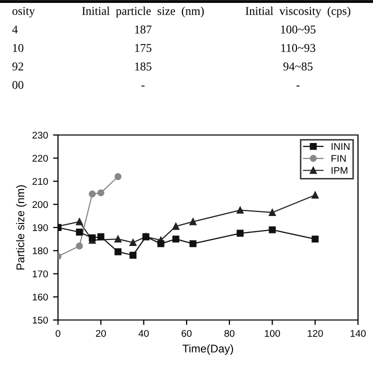  What do you see at coordinates (18, 48) in the screenshot?
I see `text: 10` at bounding box center [18, 48].